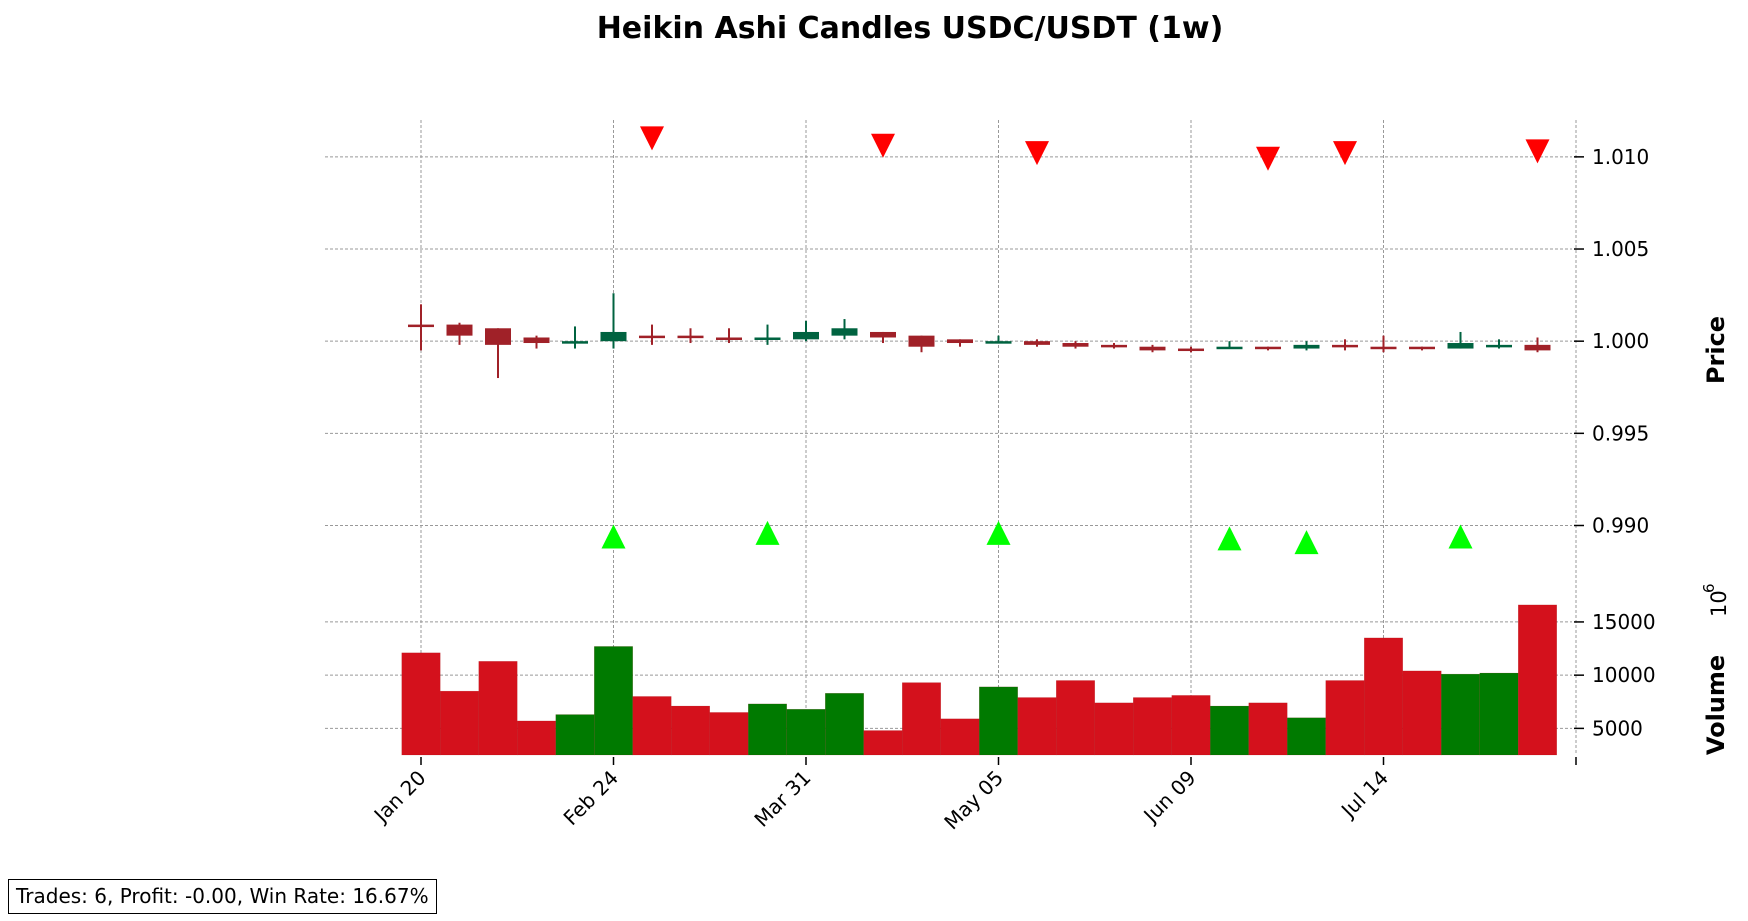 The image size is (1748, 921). What do you see at coordinates (399, 797) in the screenshot?
I see `time-tick-label: Jan 20` at bounding box center [399, 797].